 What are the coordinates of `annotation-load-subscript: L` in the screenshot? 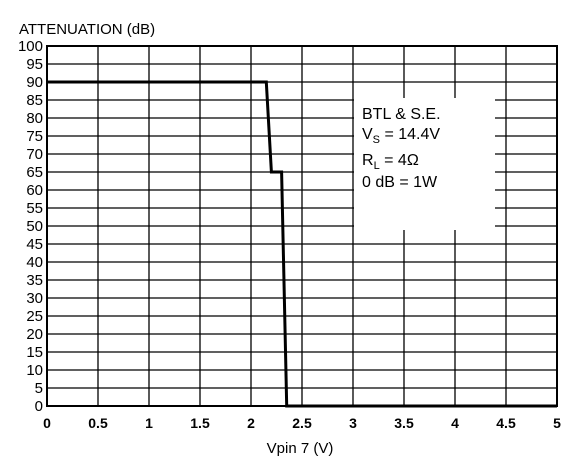 It's located at (377, 166).